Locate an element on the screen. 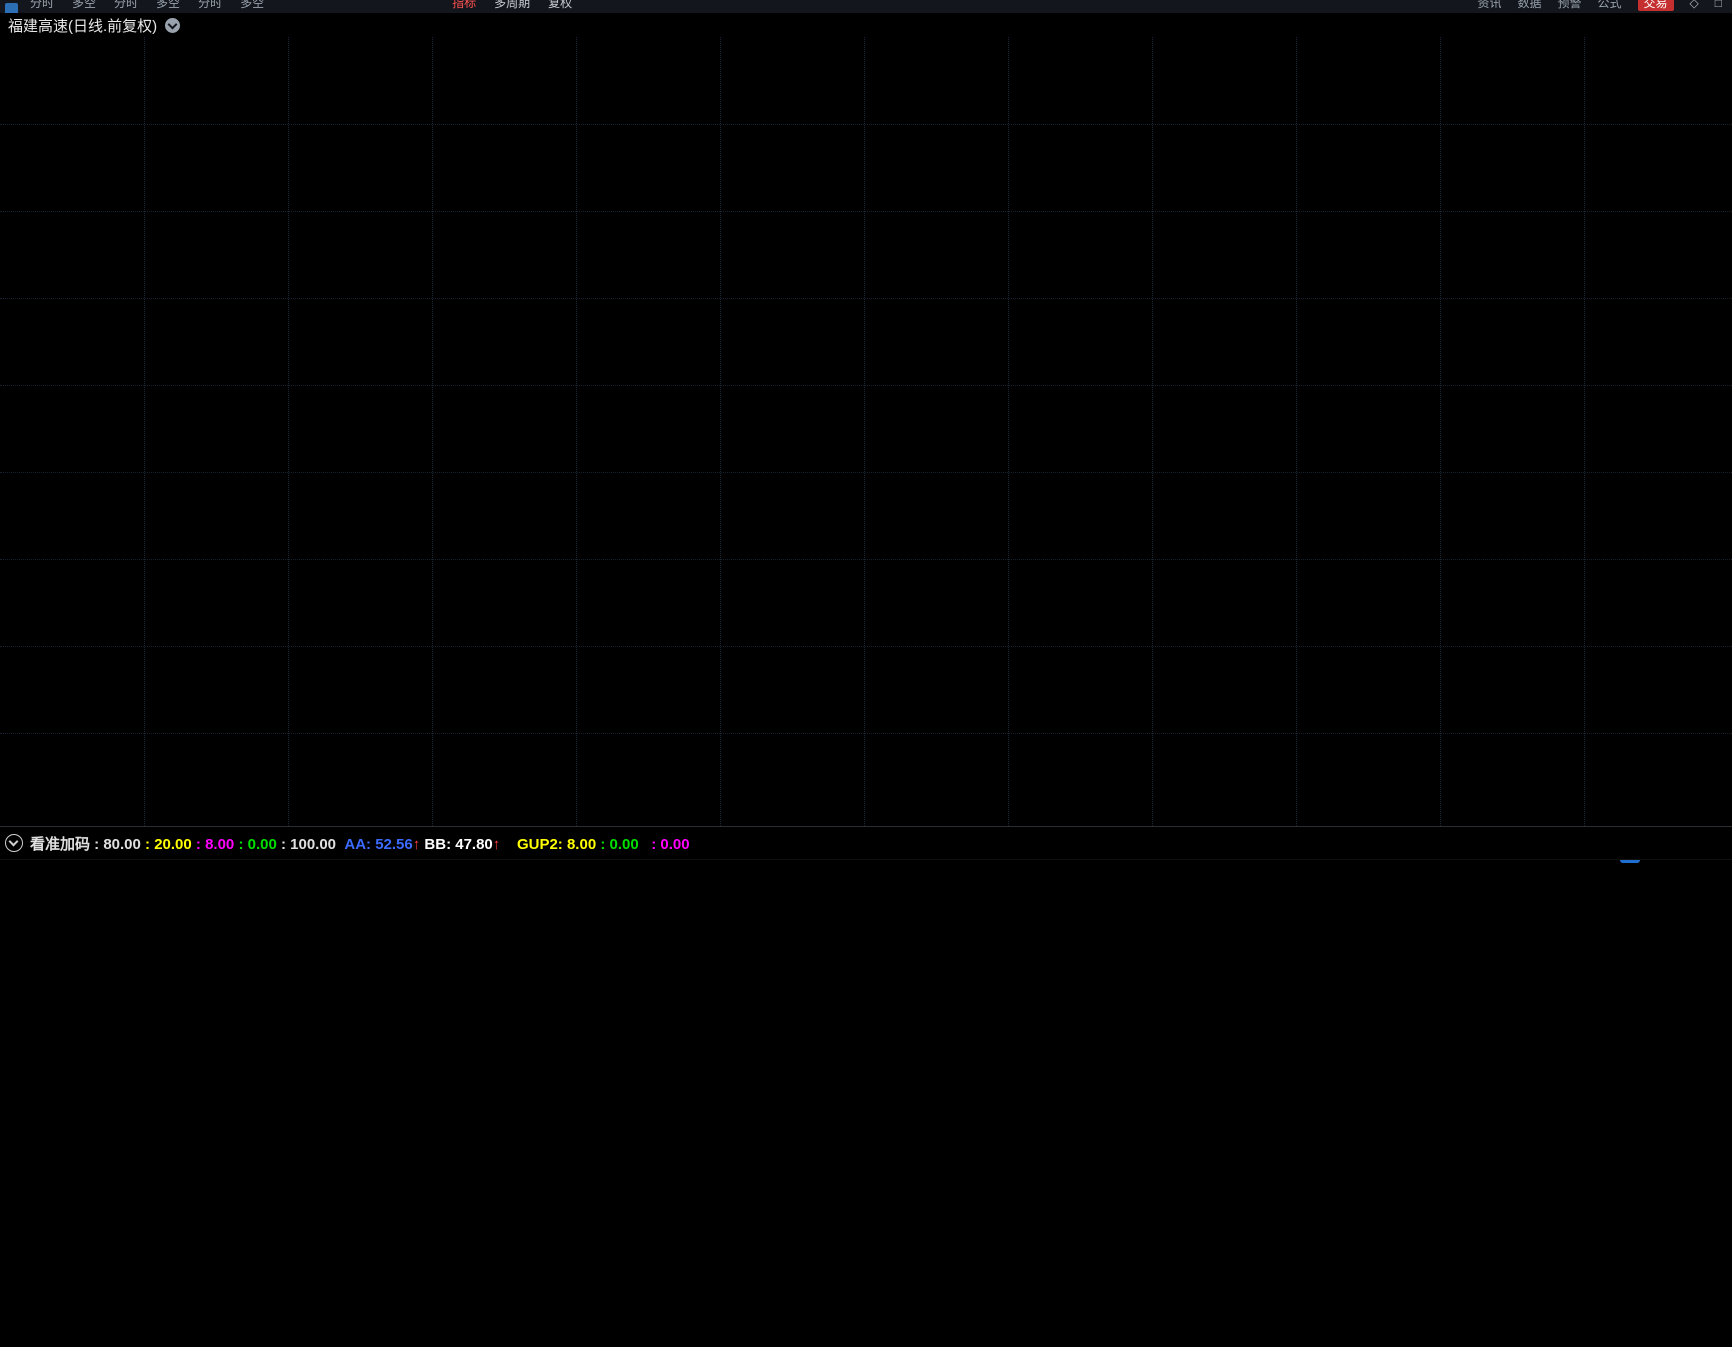 This screenshot has height=1347, width=1732. menu-item: 公式 is located at coordinates (1609, 5).